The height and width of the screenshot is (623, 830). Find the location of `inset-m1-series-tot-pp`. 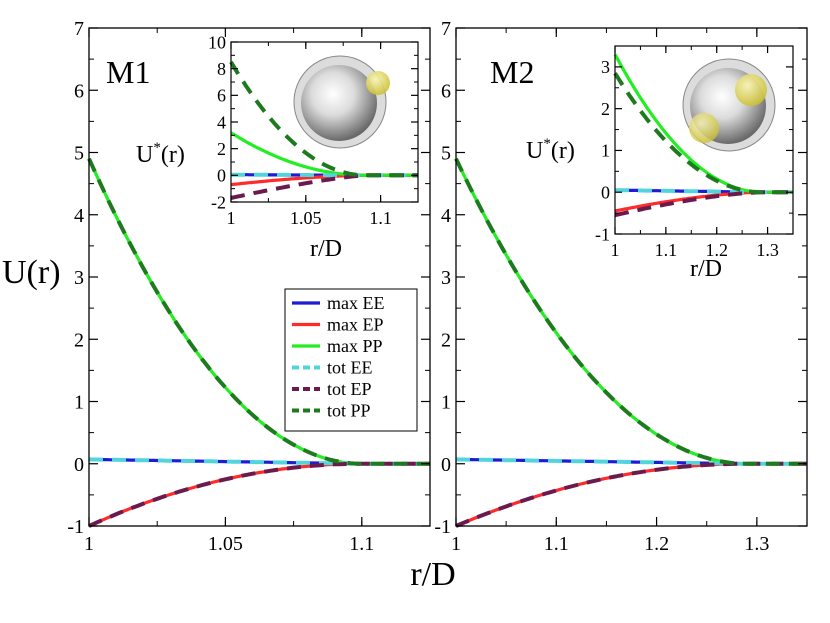

inset-m1-series-tot-pp is located at coordinates (323, 119).